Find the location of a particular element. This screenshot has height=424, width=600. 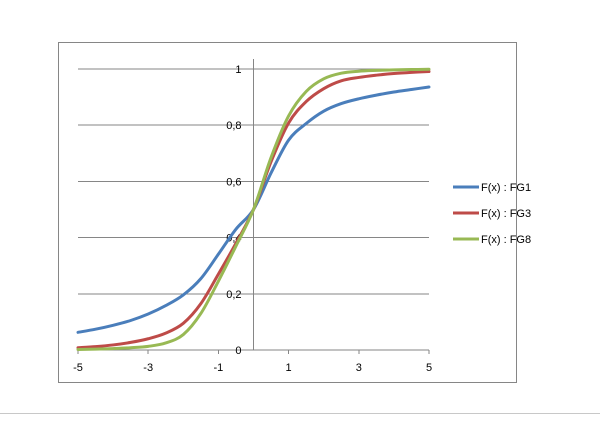

y-tick-label: 0,2 is located at coordinates (233, 295).